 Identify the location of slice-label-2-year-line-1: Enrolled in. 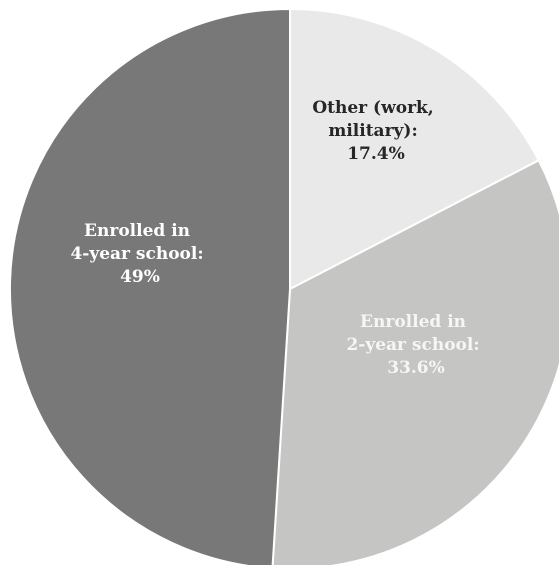
(413, 322).